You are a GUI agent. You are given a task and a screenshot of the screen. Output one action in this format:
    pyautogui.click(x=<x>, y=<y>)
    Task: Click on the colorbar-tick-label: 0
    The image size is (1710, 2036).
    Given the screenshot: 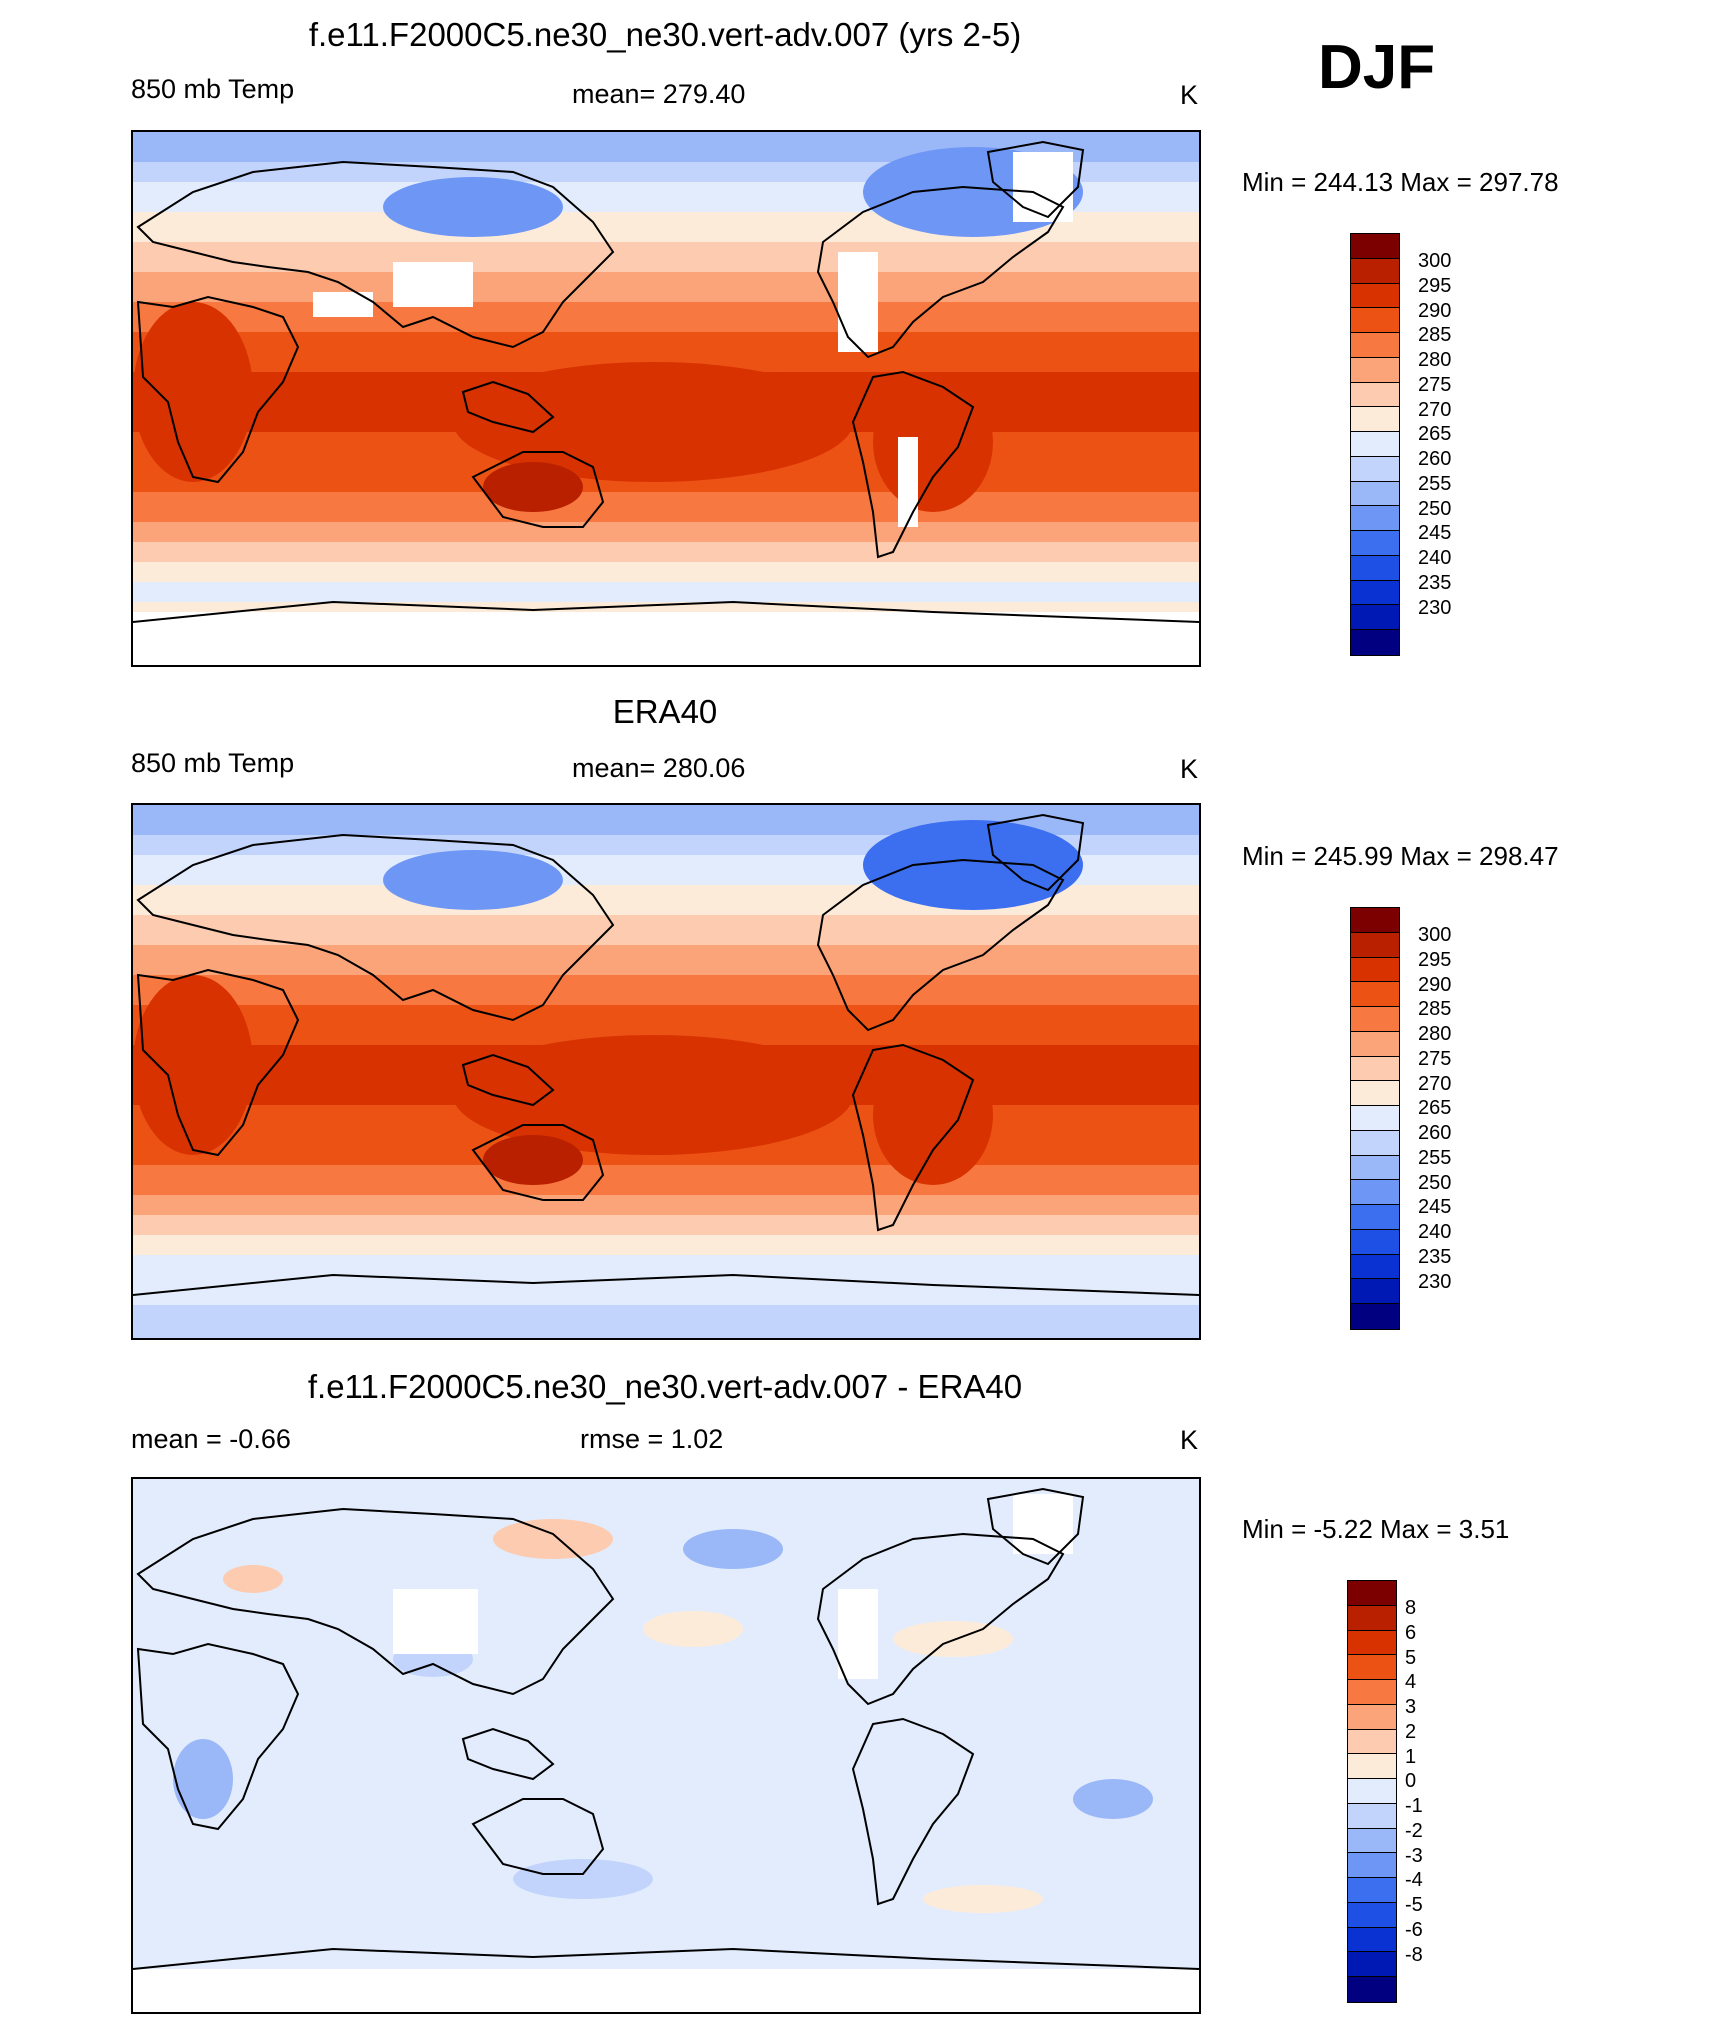 What is the action you would take?
    pyautogui.click(x=1411, y=1781)
    